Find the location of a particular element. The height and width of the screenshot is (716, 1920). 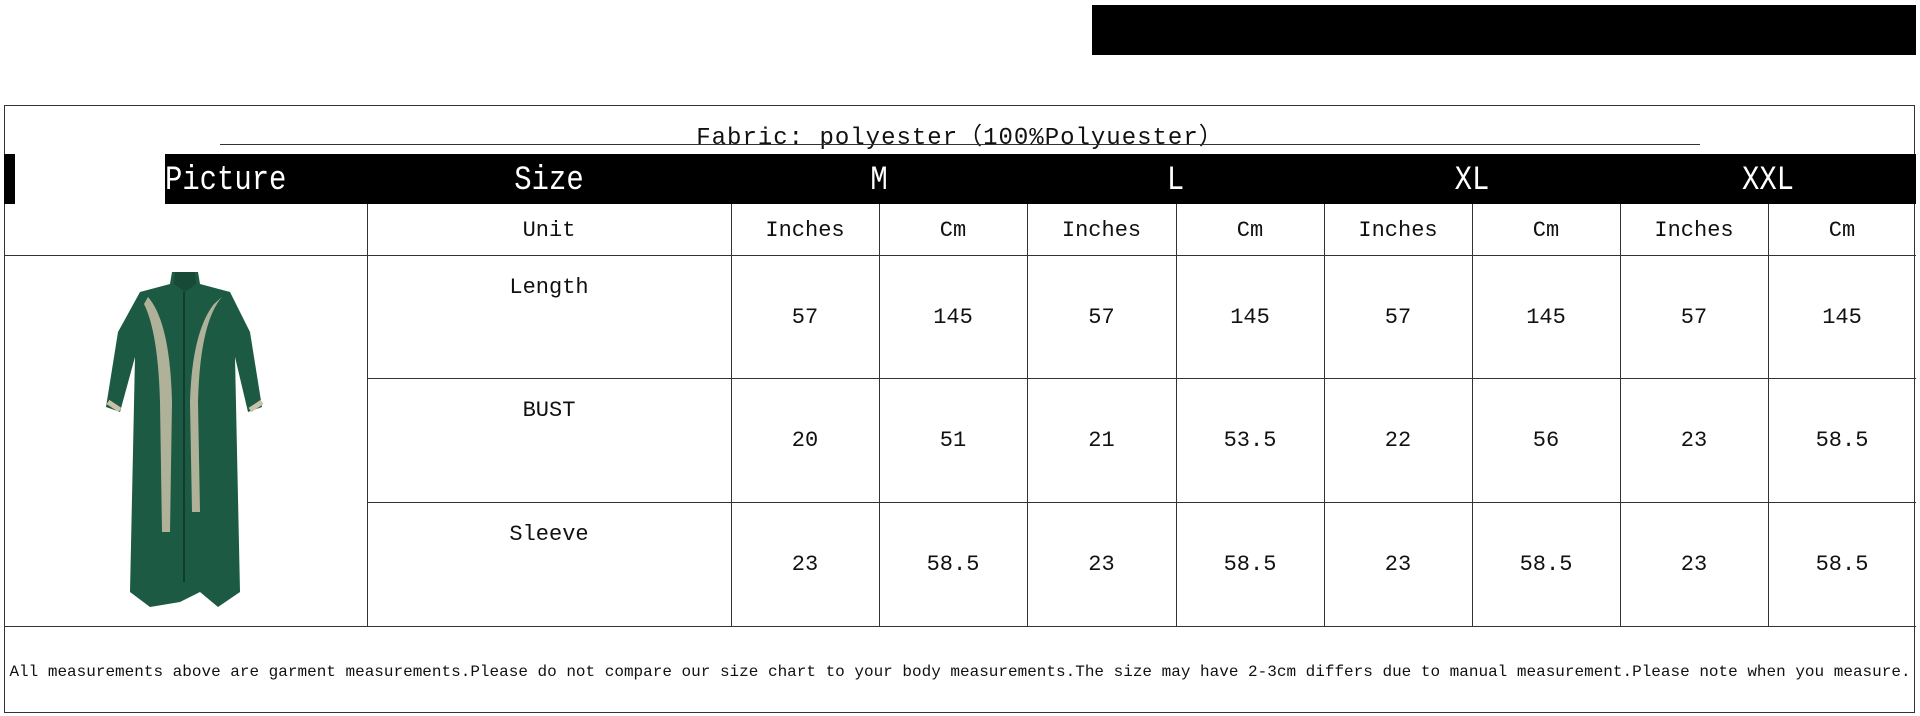

measurement-cell: 22 is located at coordinates (1398, 440).